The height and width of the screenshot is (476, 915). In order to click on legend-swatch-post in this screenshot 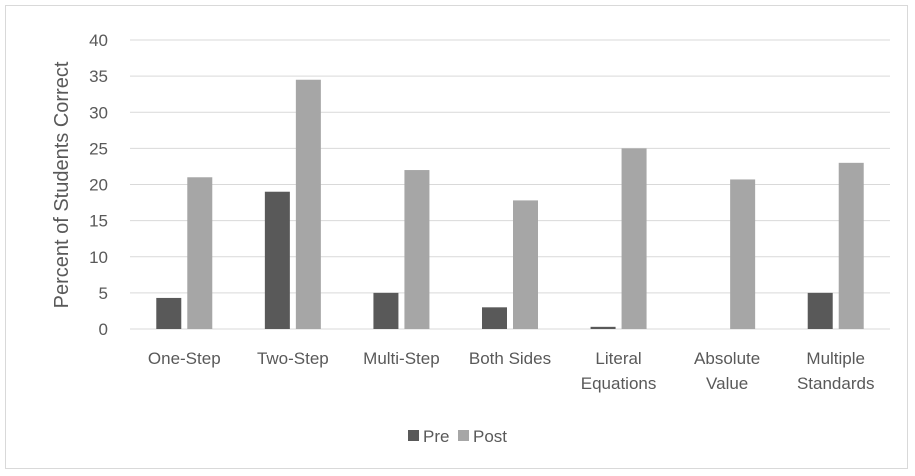, I will do `click(463, 435)`.